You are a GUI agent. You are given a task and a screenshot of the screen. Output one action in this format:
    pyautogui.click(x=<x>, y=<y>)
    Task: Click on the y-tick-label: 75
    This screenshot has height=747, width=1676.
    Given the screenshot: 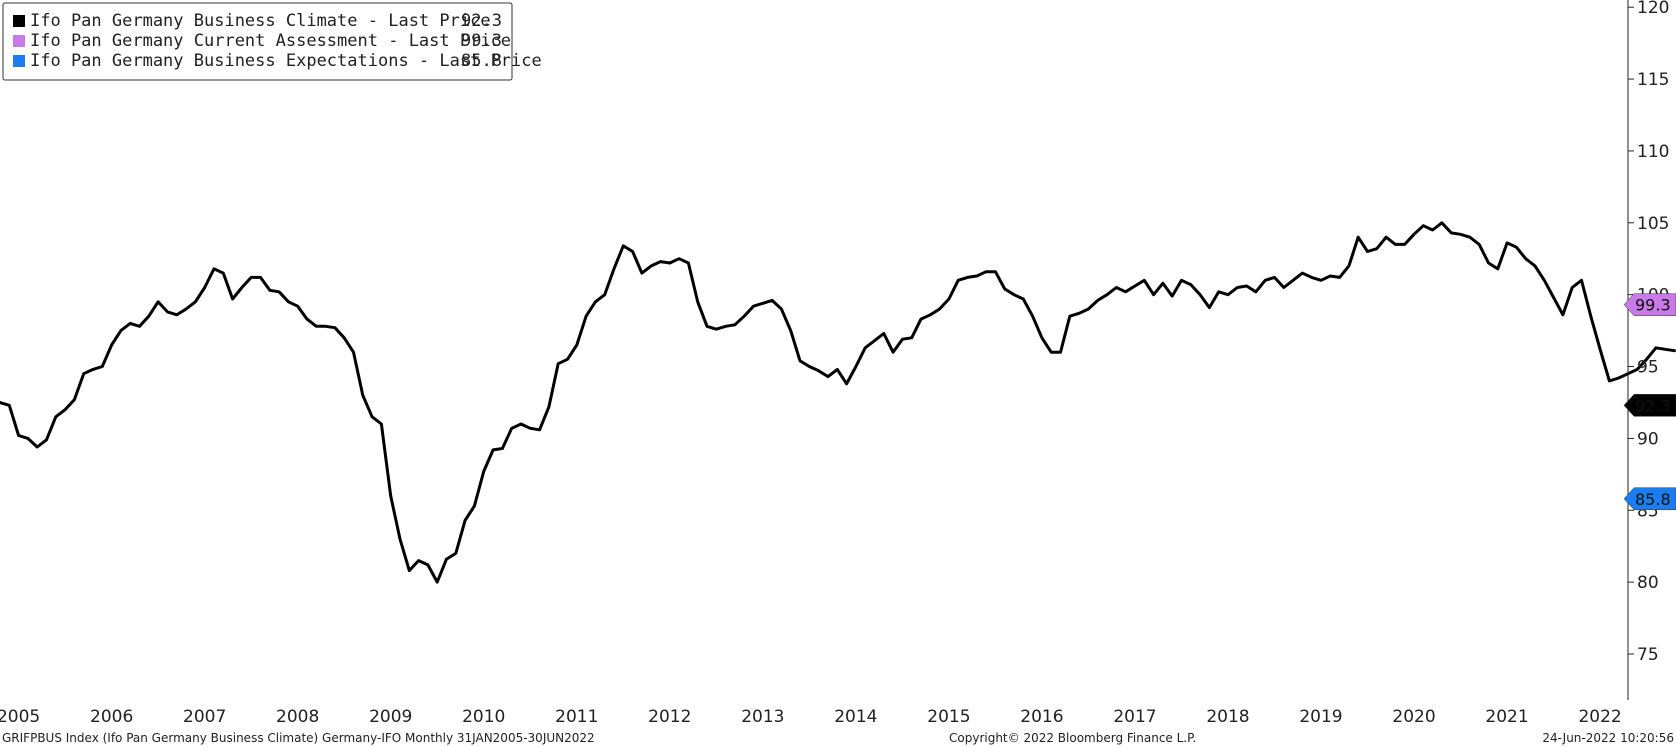 What is the action you would take?
    pyautogui.click(x=1648, y=655)
    